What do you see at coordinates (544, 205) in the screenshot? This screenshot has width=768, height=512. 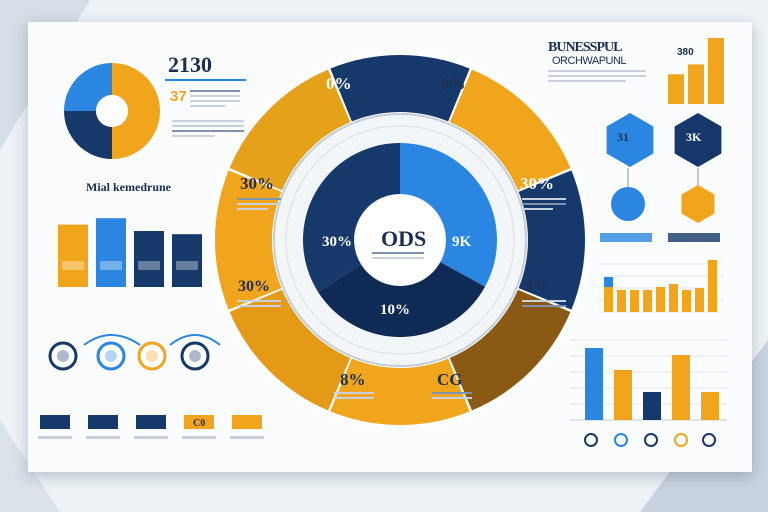 I see `text-lines-right-slice` at bounding box center [544, 205].